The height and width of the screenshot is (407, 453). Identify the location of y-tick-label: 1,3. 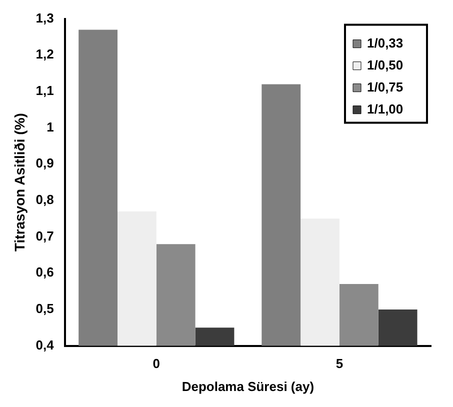
(45, 18).